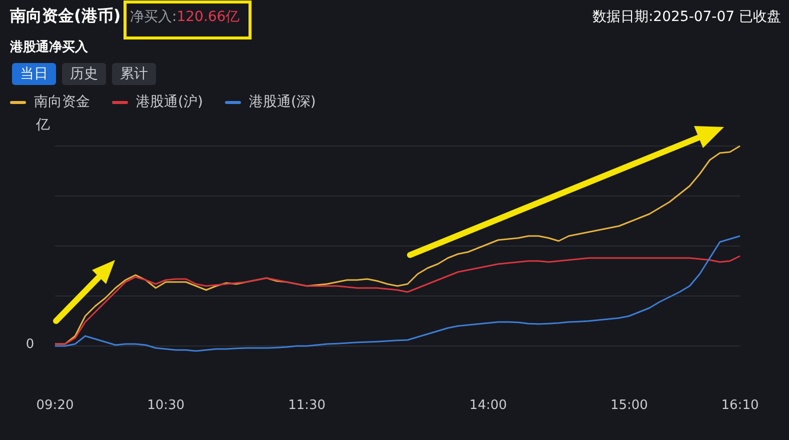 The image size is (789, 440). What do you see at coordinates (740, 406) in the screenshot?
I see `x-tick-label: 16:10` at bounding box center [740, 406].